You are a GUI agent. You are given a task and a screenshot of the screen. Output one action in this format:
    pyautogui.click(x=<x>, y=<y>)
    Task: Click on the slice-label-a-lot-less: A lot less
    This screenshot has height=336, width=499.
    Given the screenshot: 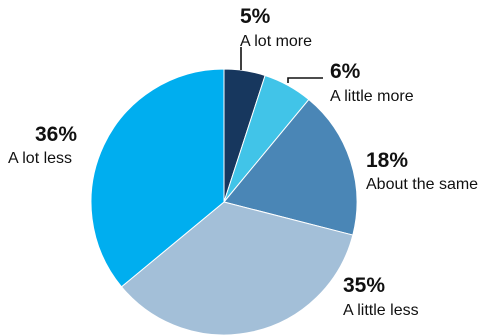 What is the action you would take?
    pyautogui.click(x=40, y=158)
    